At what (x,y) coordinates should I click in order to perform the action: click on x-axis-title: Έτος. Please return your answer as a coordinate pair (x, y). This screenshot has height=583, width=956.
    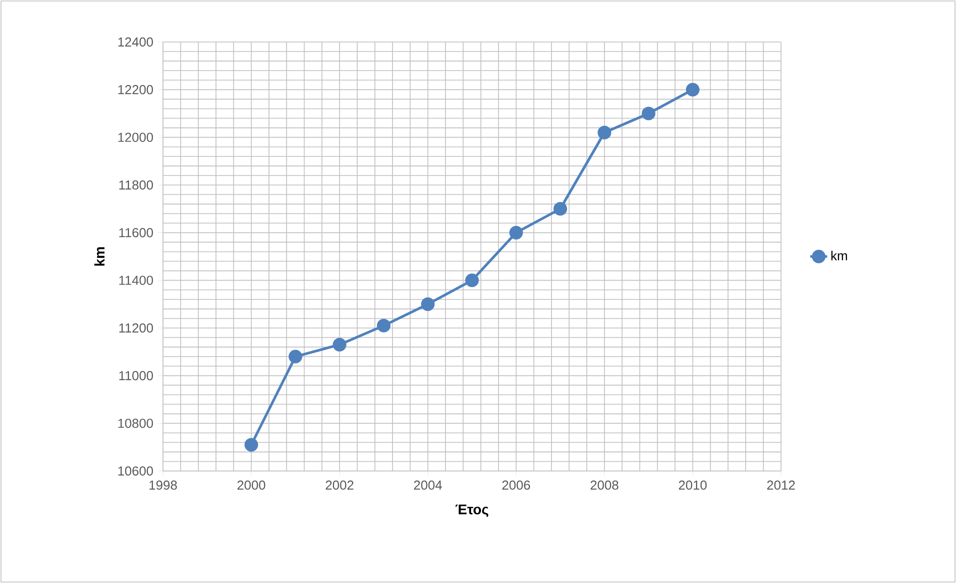
    Looking at the image, I should click on (472, 510).